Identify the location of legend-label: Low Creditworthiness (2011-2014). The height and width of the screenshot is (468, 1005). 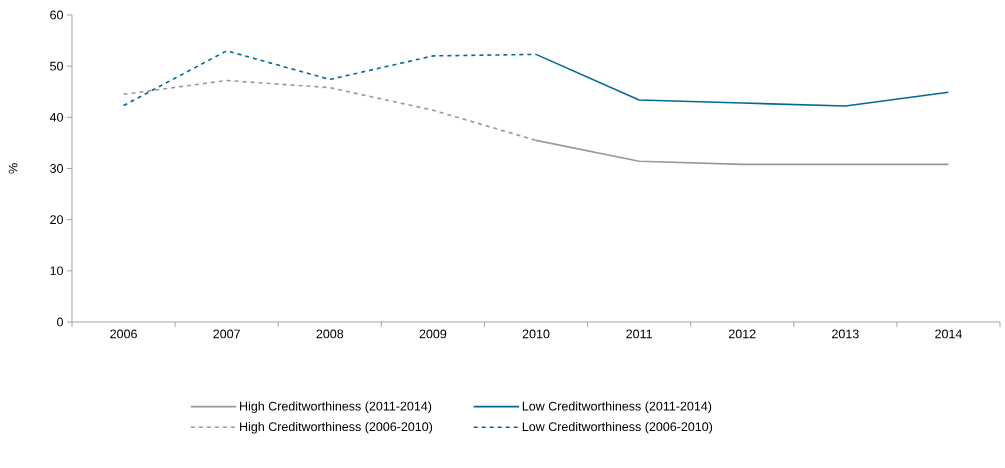
(617, 407).